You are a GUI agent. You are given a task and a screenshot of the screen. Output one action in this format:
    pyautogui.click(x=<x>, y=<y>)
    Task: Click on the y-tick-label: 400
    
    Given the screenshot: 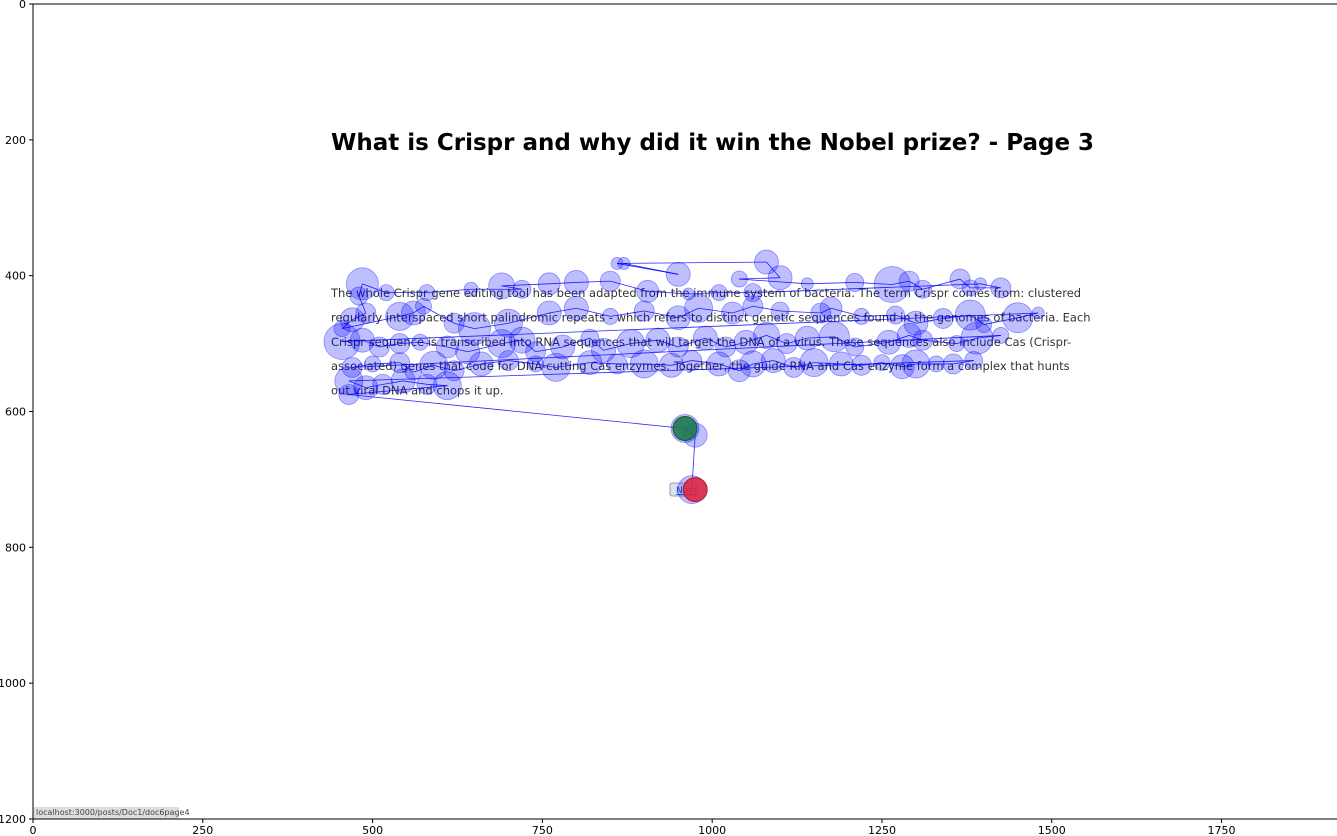 What is the action you would take?
    pyautogui.click(x=15, y=276)
    